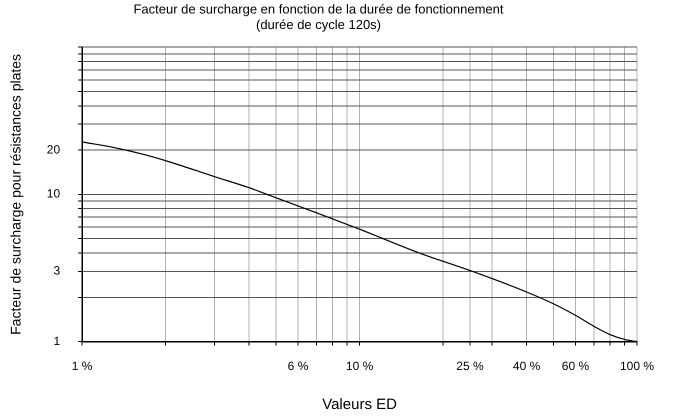  What do you see at coordinates (318, 8) in the screenshot?
I see `chart-title: Facteur de surcharge en fonction de la durée de fonctionnement` at bounding box center [318, 8].